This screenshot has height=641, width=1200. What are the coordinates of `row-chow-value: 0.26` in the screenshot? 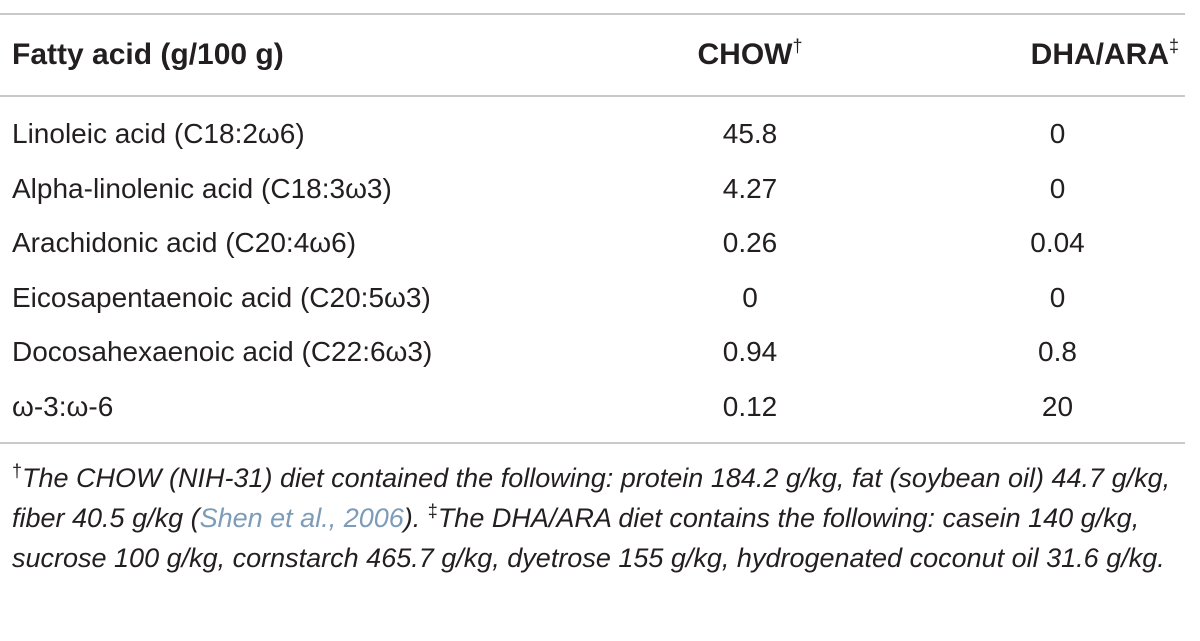 It's located at (750, 243).